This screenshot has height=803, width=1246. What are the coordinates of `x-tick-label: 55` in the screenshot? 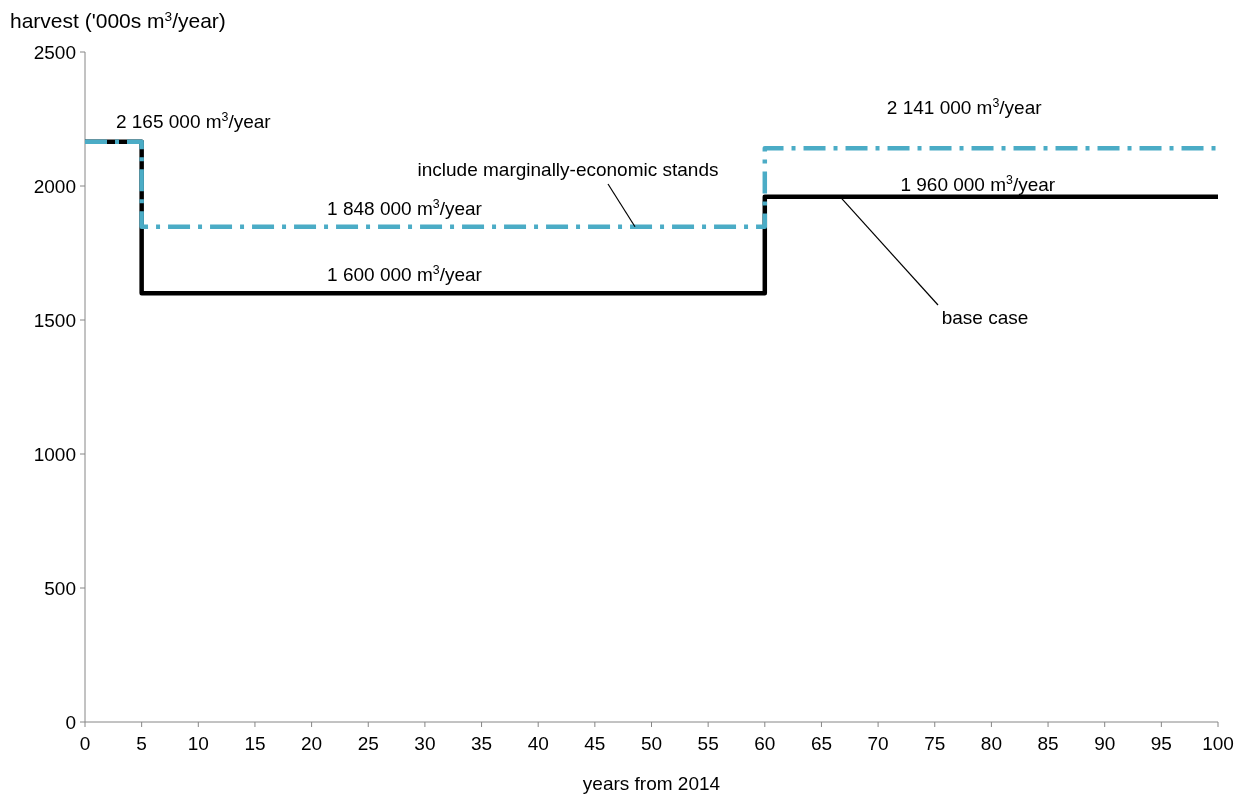 It's located at (708, 743).